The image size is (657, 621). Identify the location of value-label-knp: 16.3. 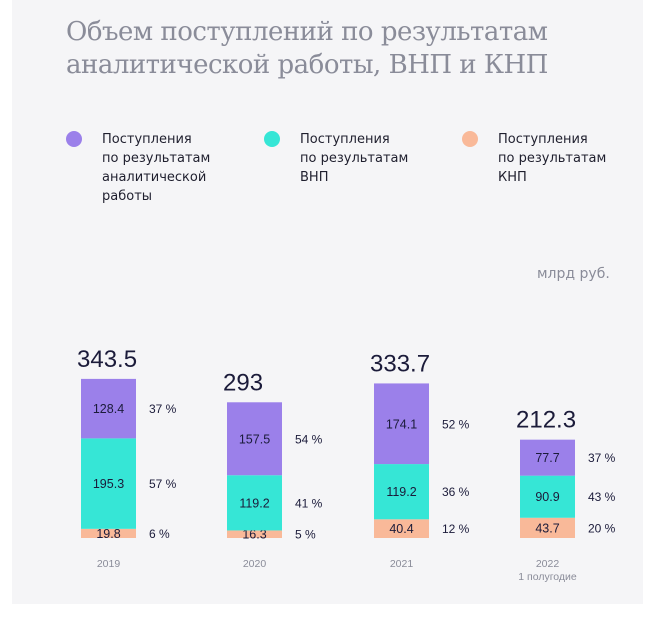
(254, 535).